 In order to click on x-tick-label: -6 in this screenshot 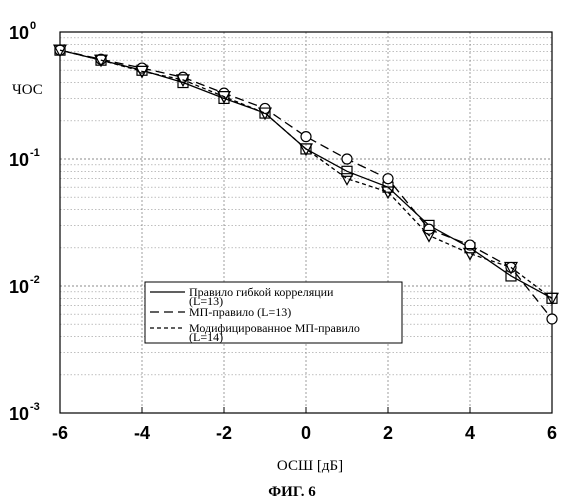, I will do `click(60, 433)`.